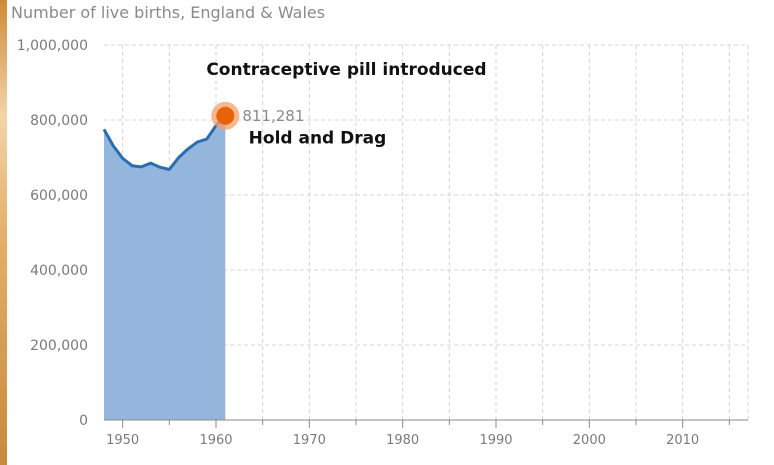 This screenshot has width=774, height=465. I want to click on births-line, so click(164, 142).